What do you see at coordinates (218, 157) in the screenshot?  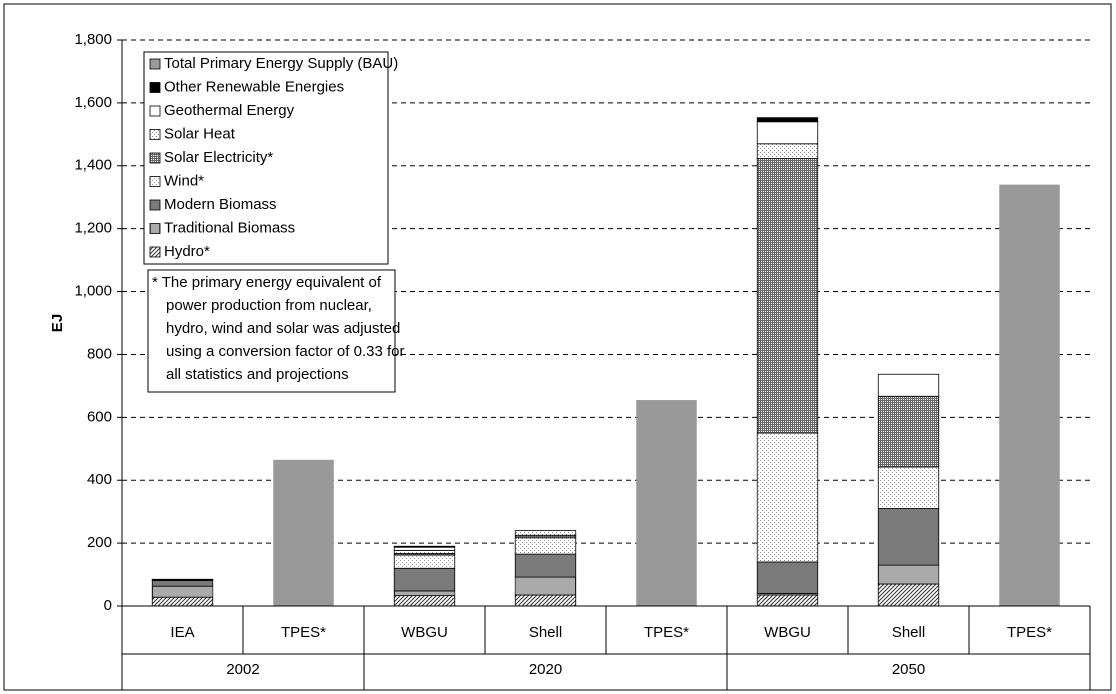 I see `legend-label: Solar Electricity*` at bounding box center [218, 157].